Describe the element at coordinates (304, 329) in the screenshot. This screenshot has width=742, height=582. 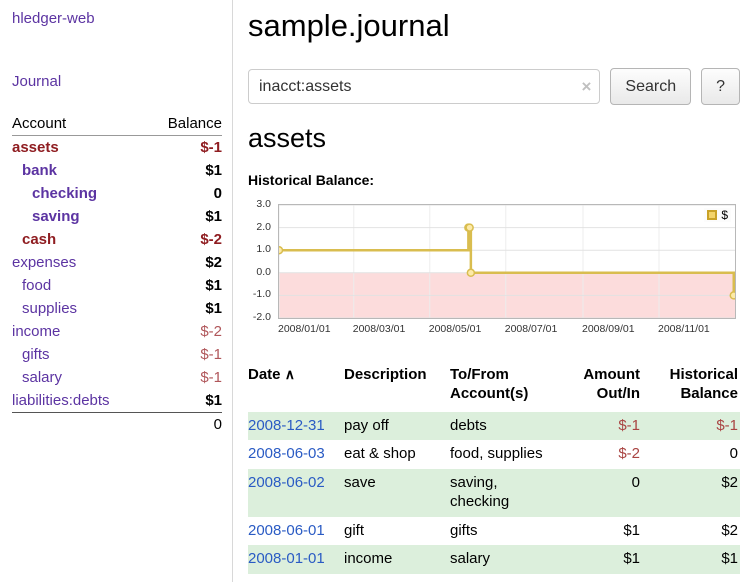
I see `x-tick-label: 2008/01/01` at that location.